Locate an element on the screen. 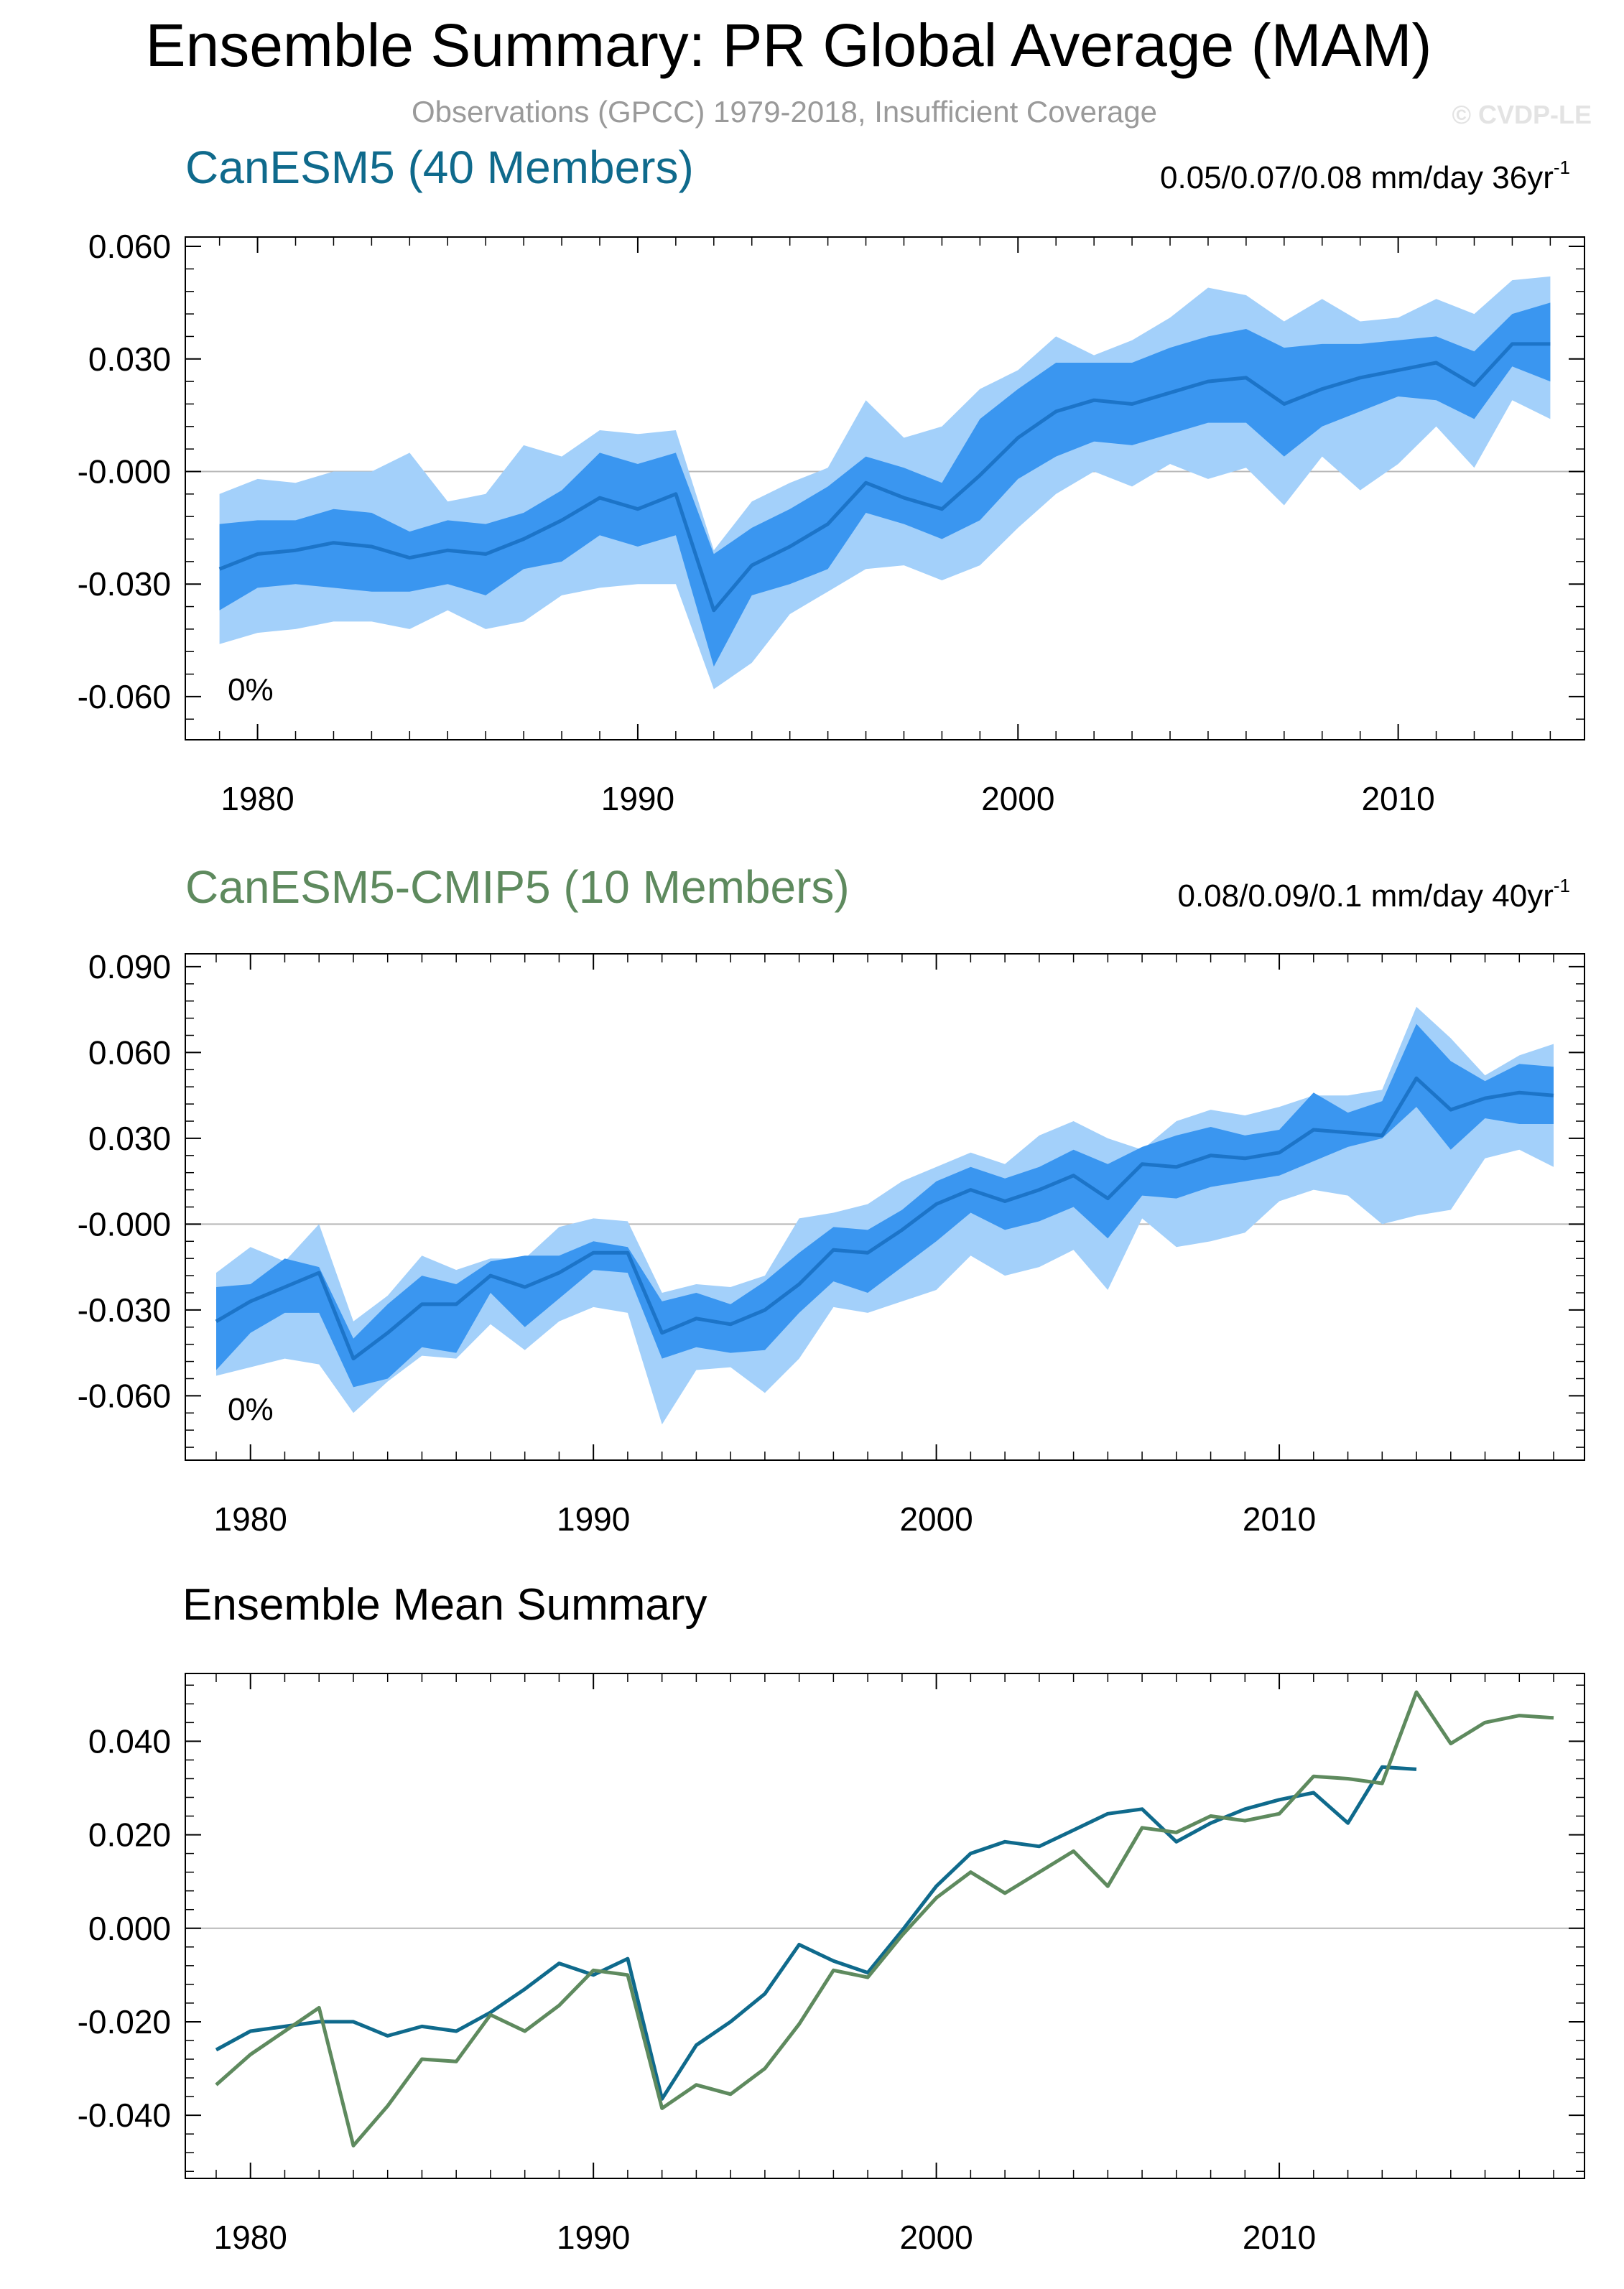 The width and height of the screenshot is (1624, 2289). watermark: © CVDP-LE is located at coordinates (1522, 114).